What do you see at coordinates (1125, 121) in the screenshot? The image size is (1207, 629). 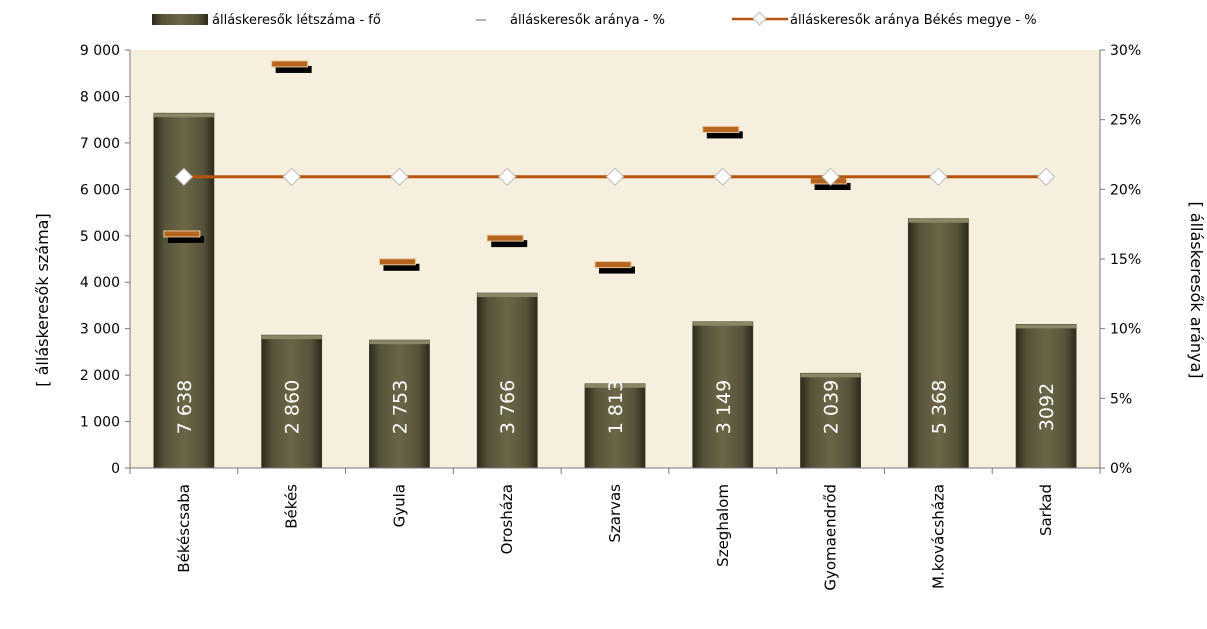 I see `right-tick-label: 25%` at bounding box center [1125, 121].